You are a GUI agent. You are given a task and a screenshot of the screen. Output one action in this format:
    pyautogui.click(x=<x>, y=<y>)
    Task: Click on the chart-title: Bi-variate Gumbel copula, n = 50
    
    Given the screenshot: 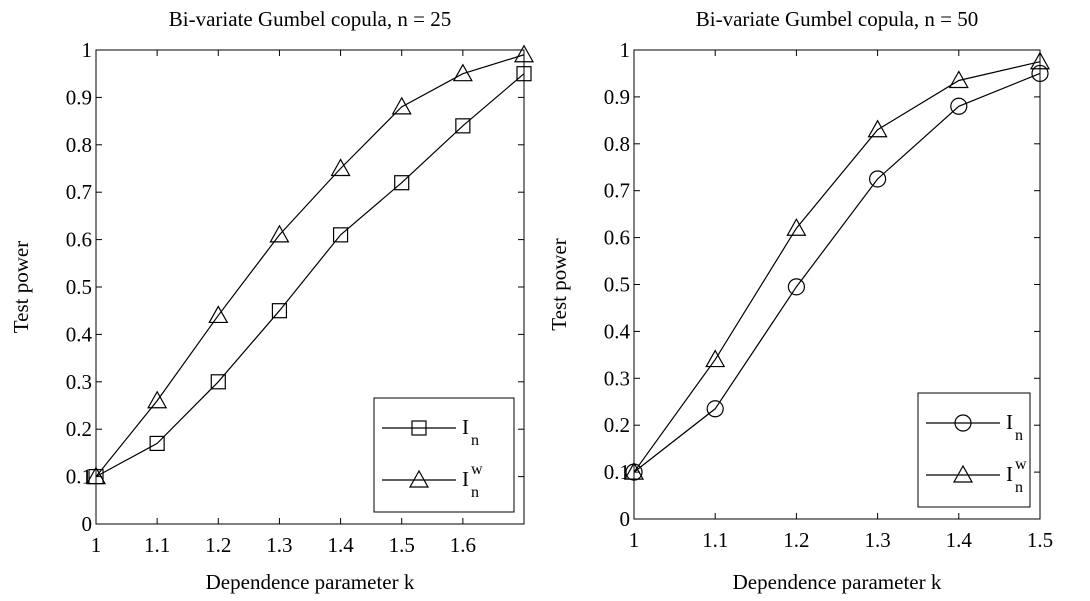 What is the action you would take?
    pyautogui.click(x=837, y=19)
    